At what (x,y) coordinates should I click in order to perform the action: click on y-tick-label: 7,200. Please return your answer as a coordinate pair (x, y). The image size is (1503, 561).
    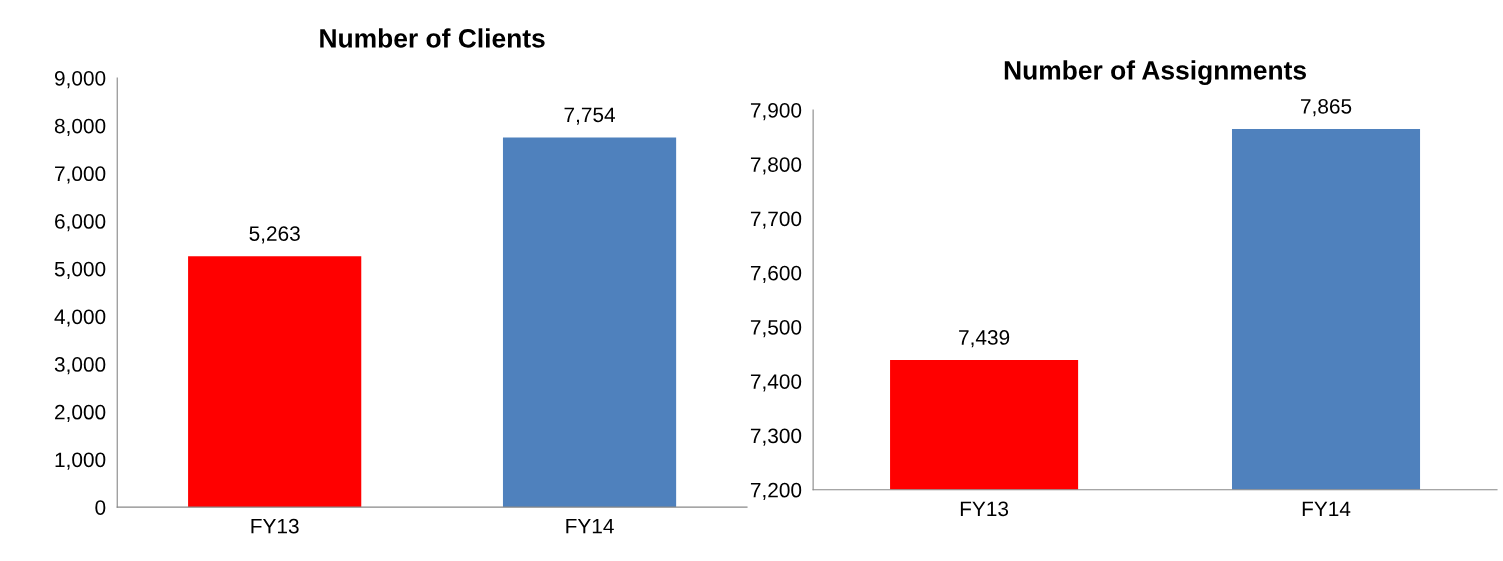
    Looking at the image, I should click on (776, 491).